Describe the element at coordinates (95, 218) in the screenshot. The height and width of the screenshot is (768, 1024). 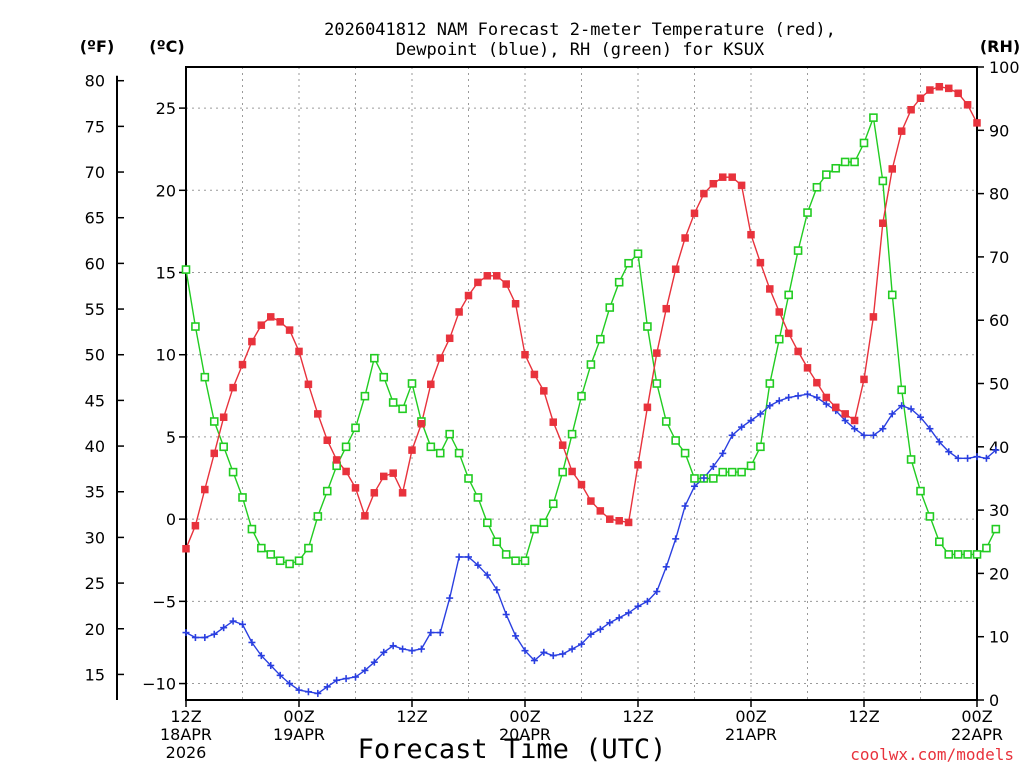
I see `fahrenheit-tick-label: 65` at that location.